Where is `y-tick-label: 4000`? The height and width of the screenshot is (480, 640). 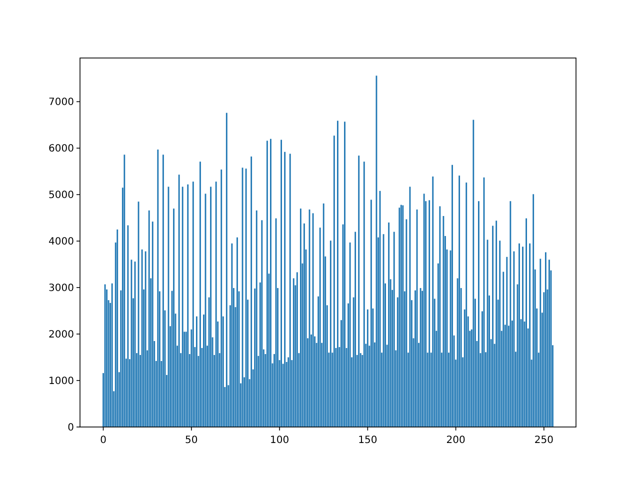 y-tick-label: 4000 is located at coordinates (61, 242).